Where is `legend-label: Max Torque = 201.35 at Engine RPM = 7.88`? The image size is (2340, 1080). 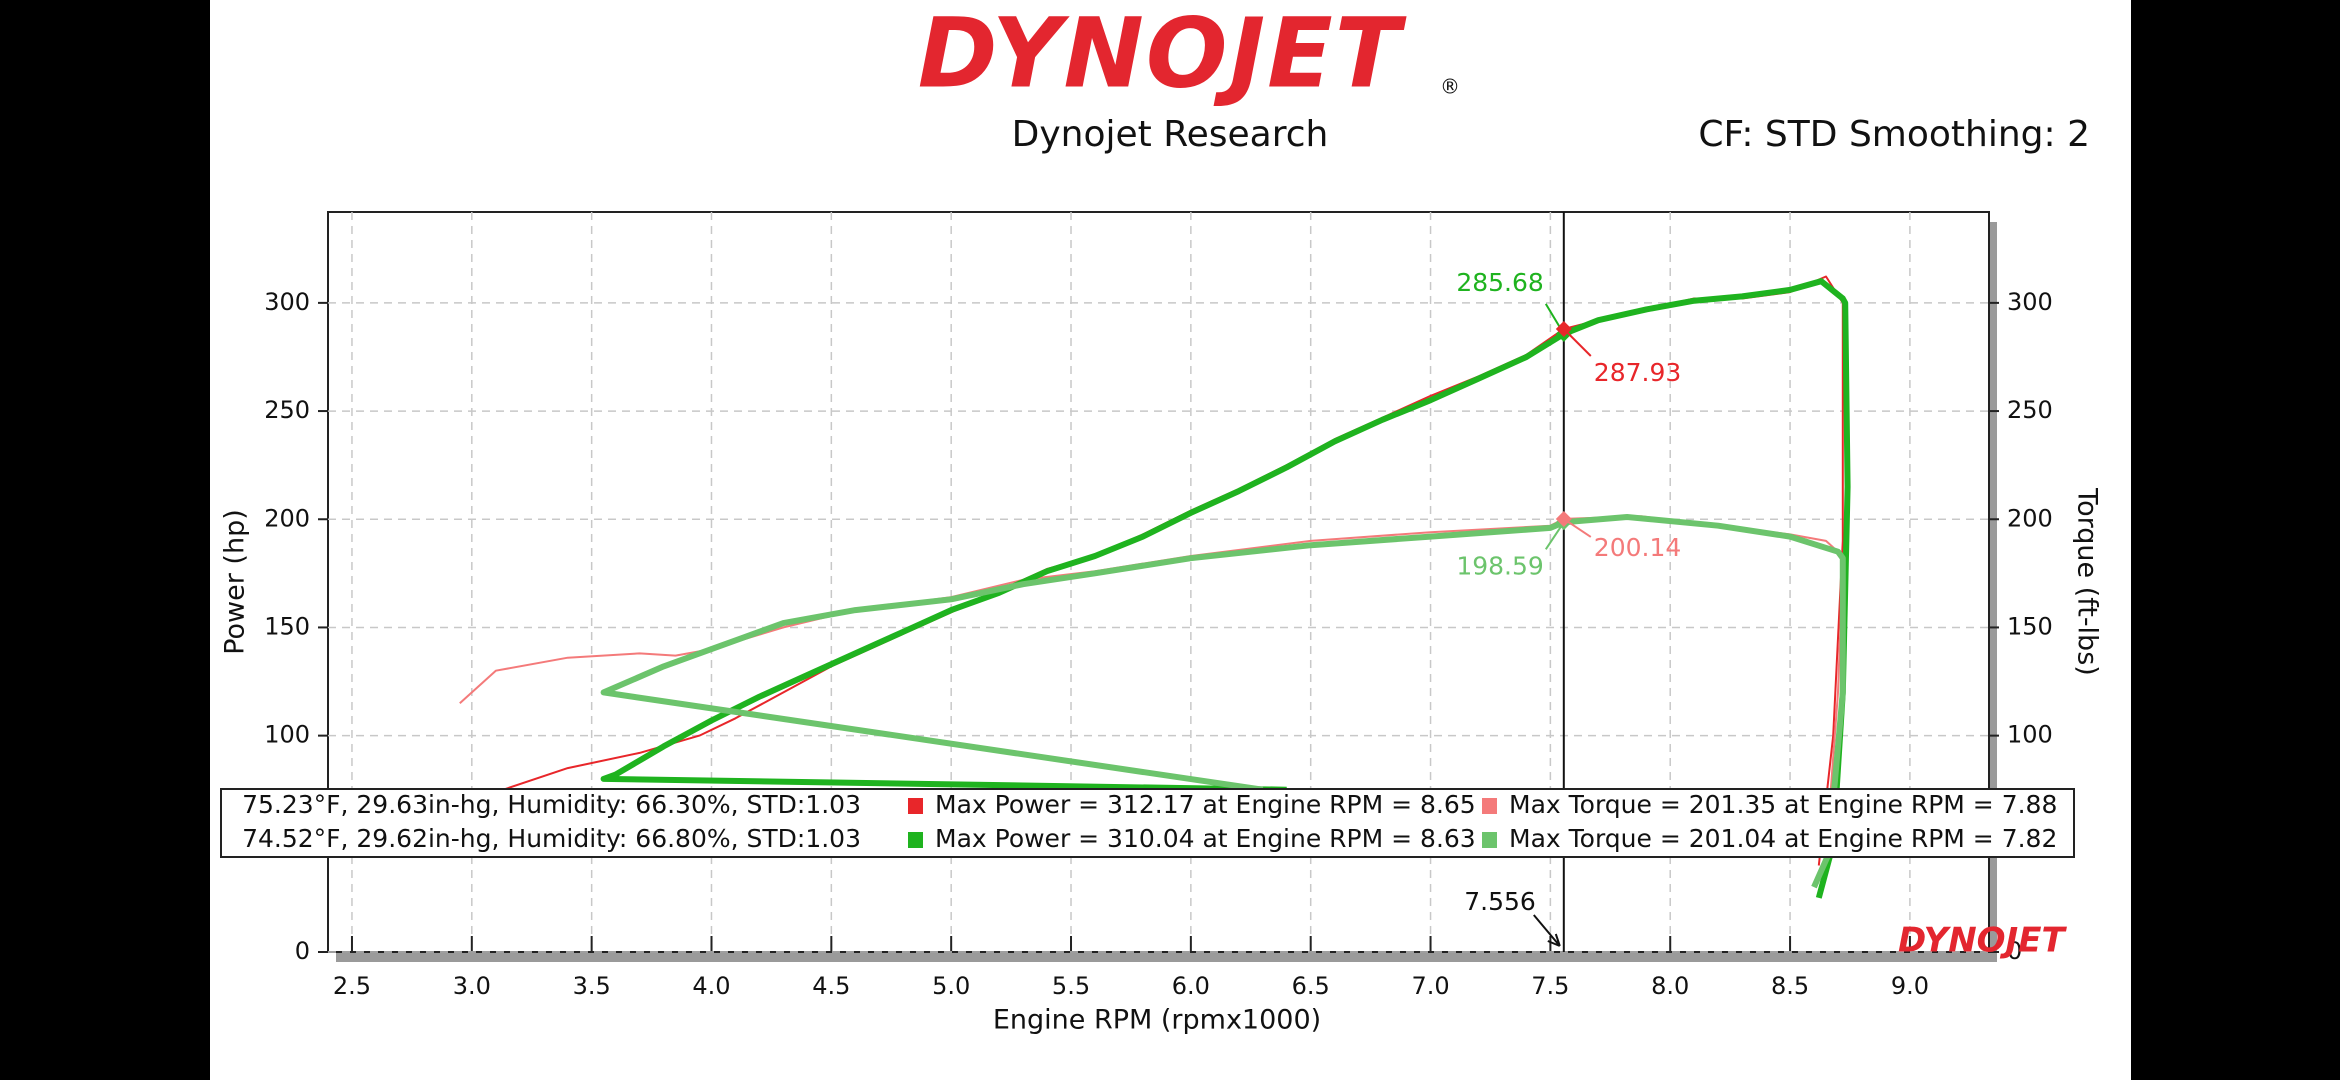
legend-label: Max Torque = 201.35 at Engine RPM = 7.88 is located at coordinates (1783, 804).